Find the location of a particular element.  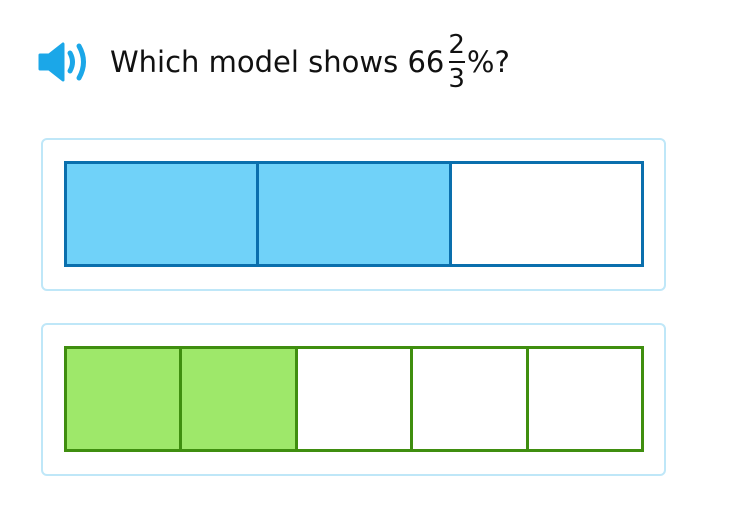

speaker-icon is located at coordinates (65, 62).